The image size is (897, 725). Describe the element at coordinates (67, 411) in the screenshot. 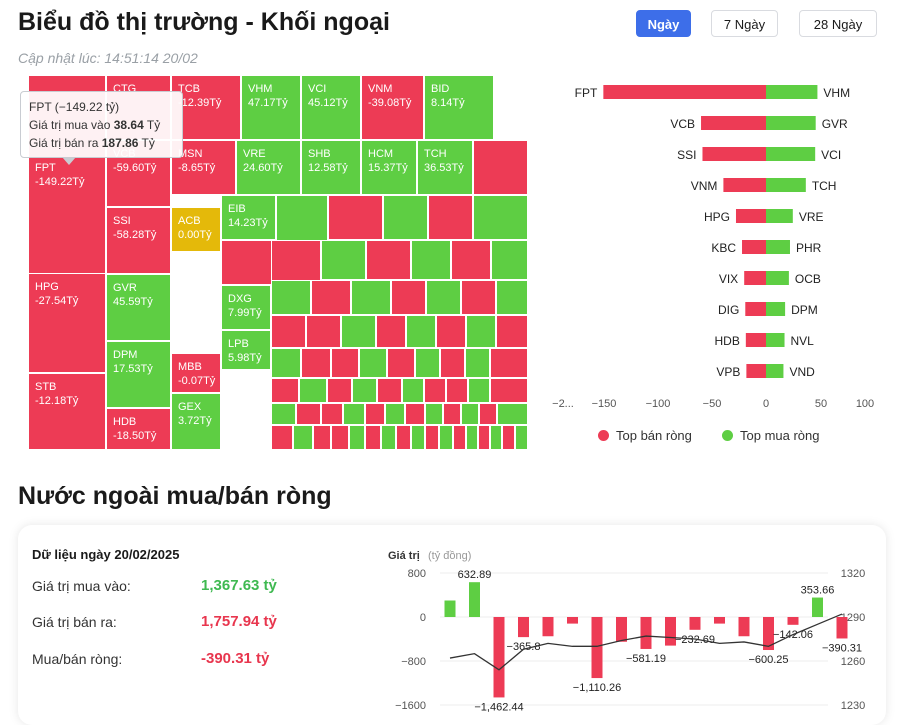

I see `treemap-cell-stb: STB -12.18Tỷ` at that location.